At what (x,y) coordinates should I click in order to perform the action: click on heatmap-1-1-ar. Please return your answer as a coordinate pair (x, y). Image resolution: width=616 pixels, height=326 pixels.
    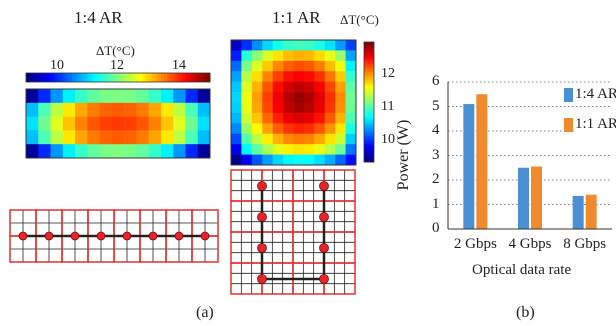
    Looking at the image, I should click on (293, 102).